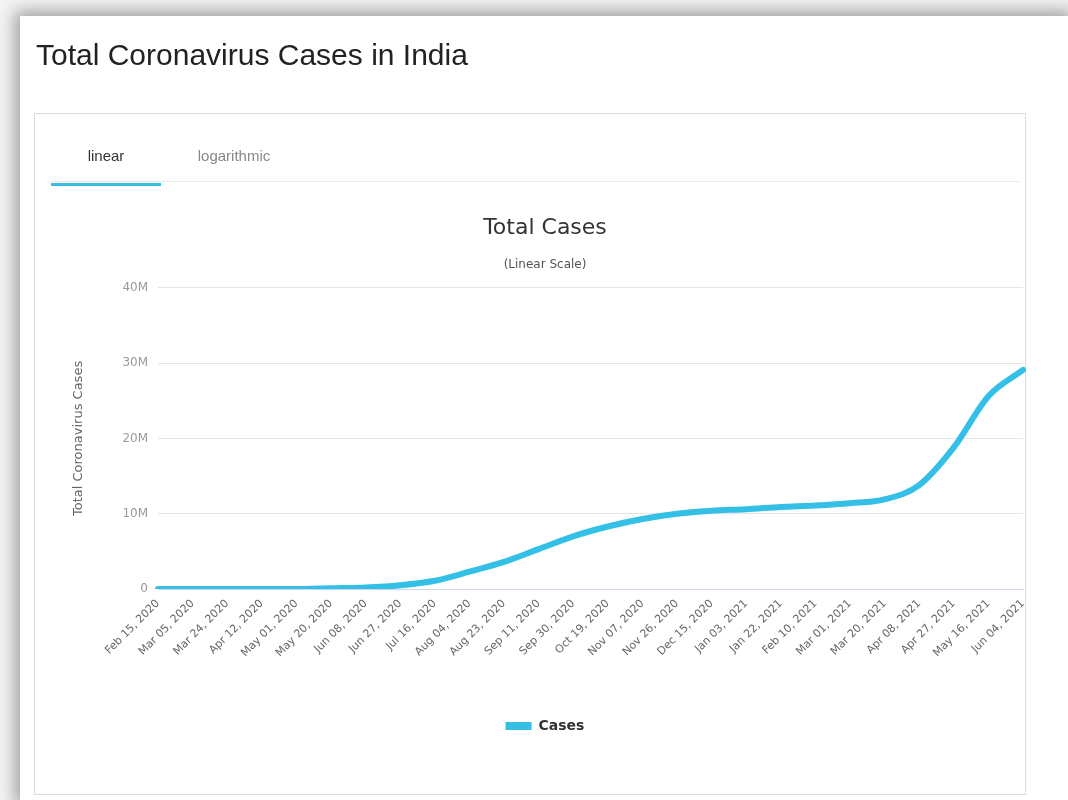 The width and height of the screenshot is (1068, 800). I want to click on chart-subtitle: (Linear Scale), so click(545, 263).